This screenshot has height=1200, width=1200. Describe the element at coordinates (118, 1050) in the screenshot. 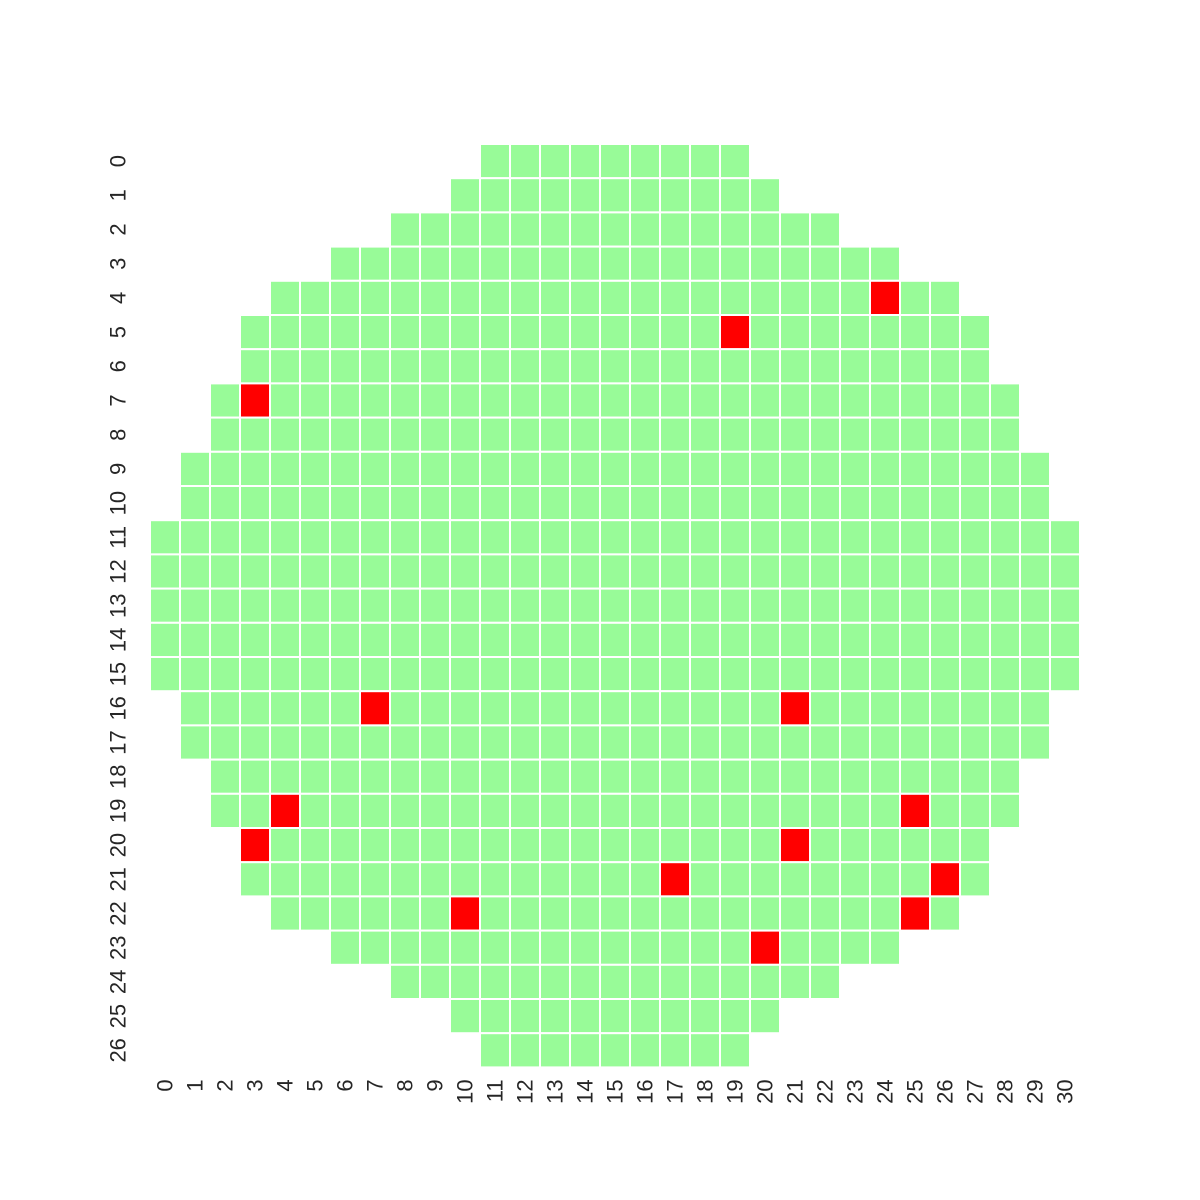

I see `y-tick-label: 26` at that location.